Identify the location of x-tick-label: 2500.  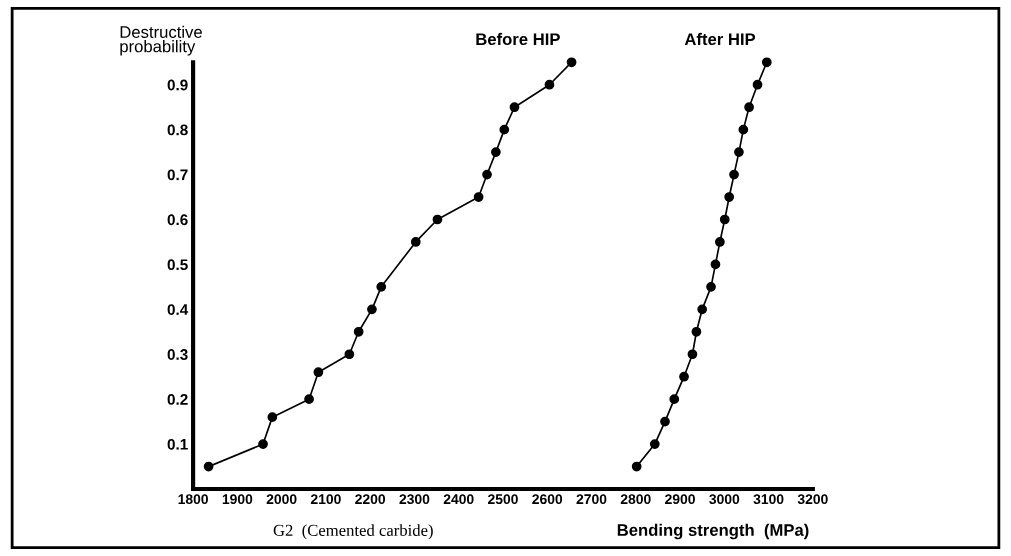
(503, 499).